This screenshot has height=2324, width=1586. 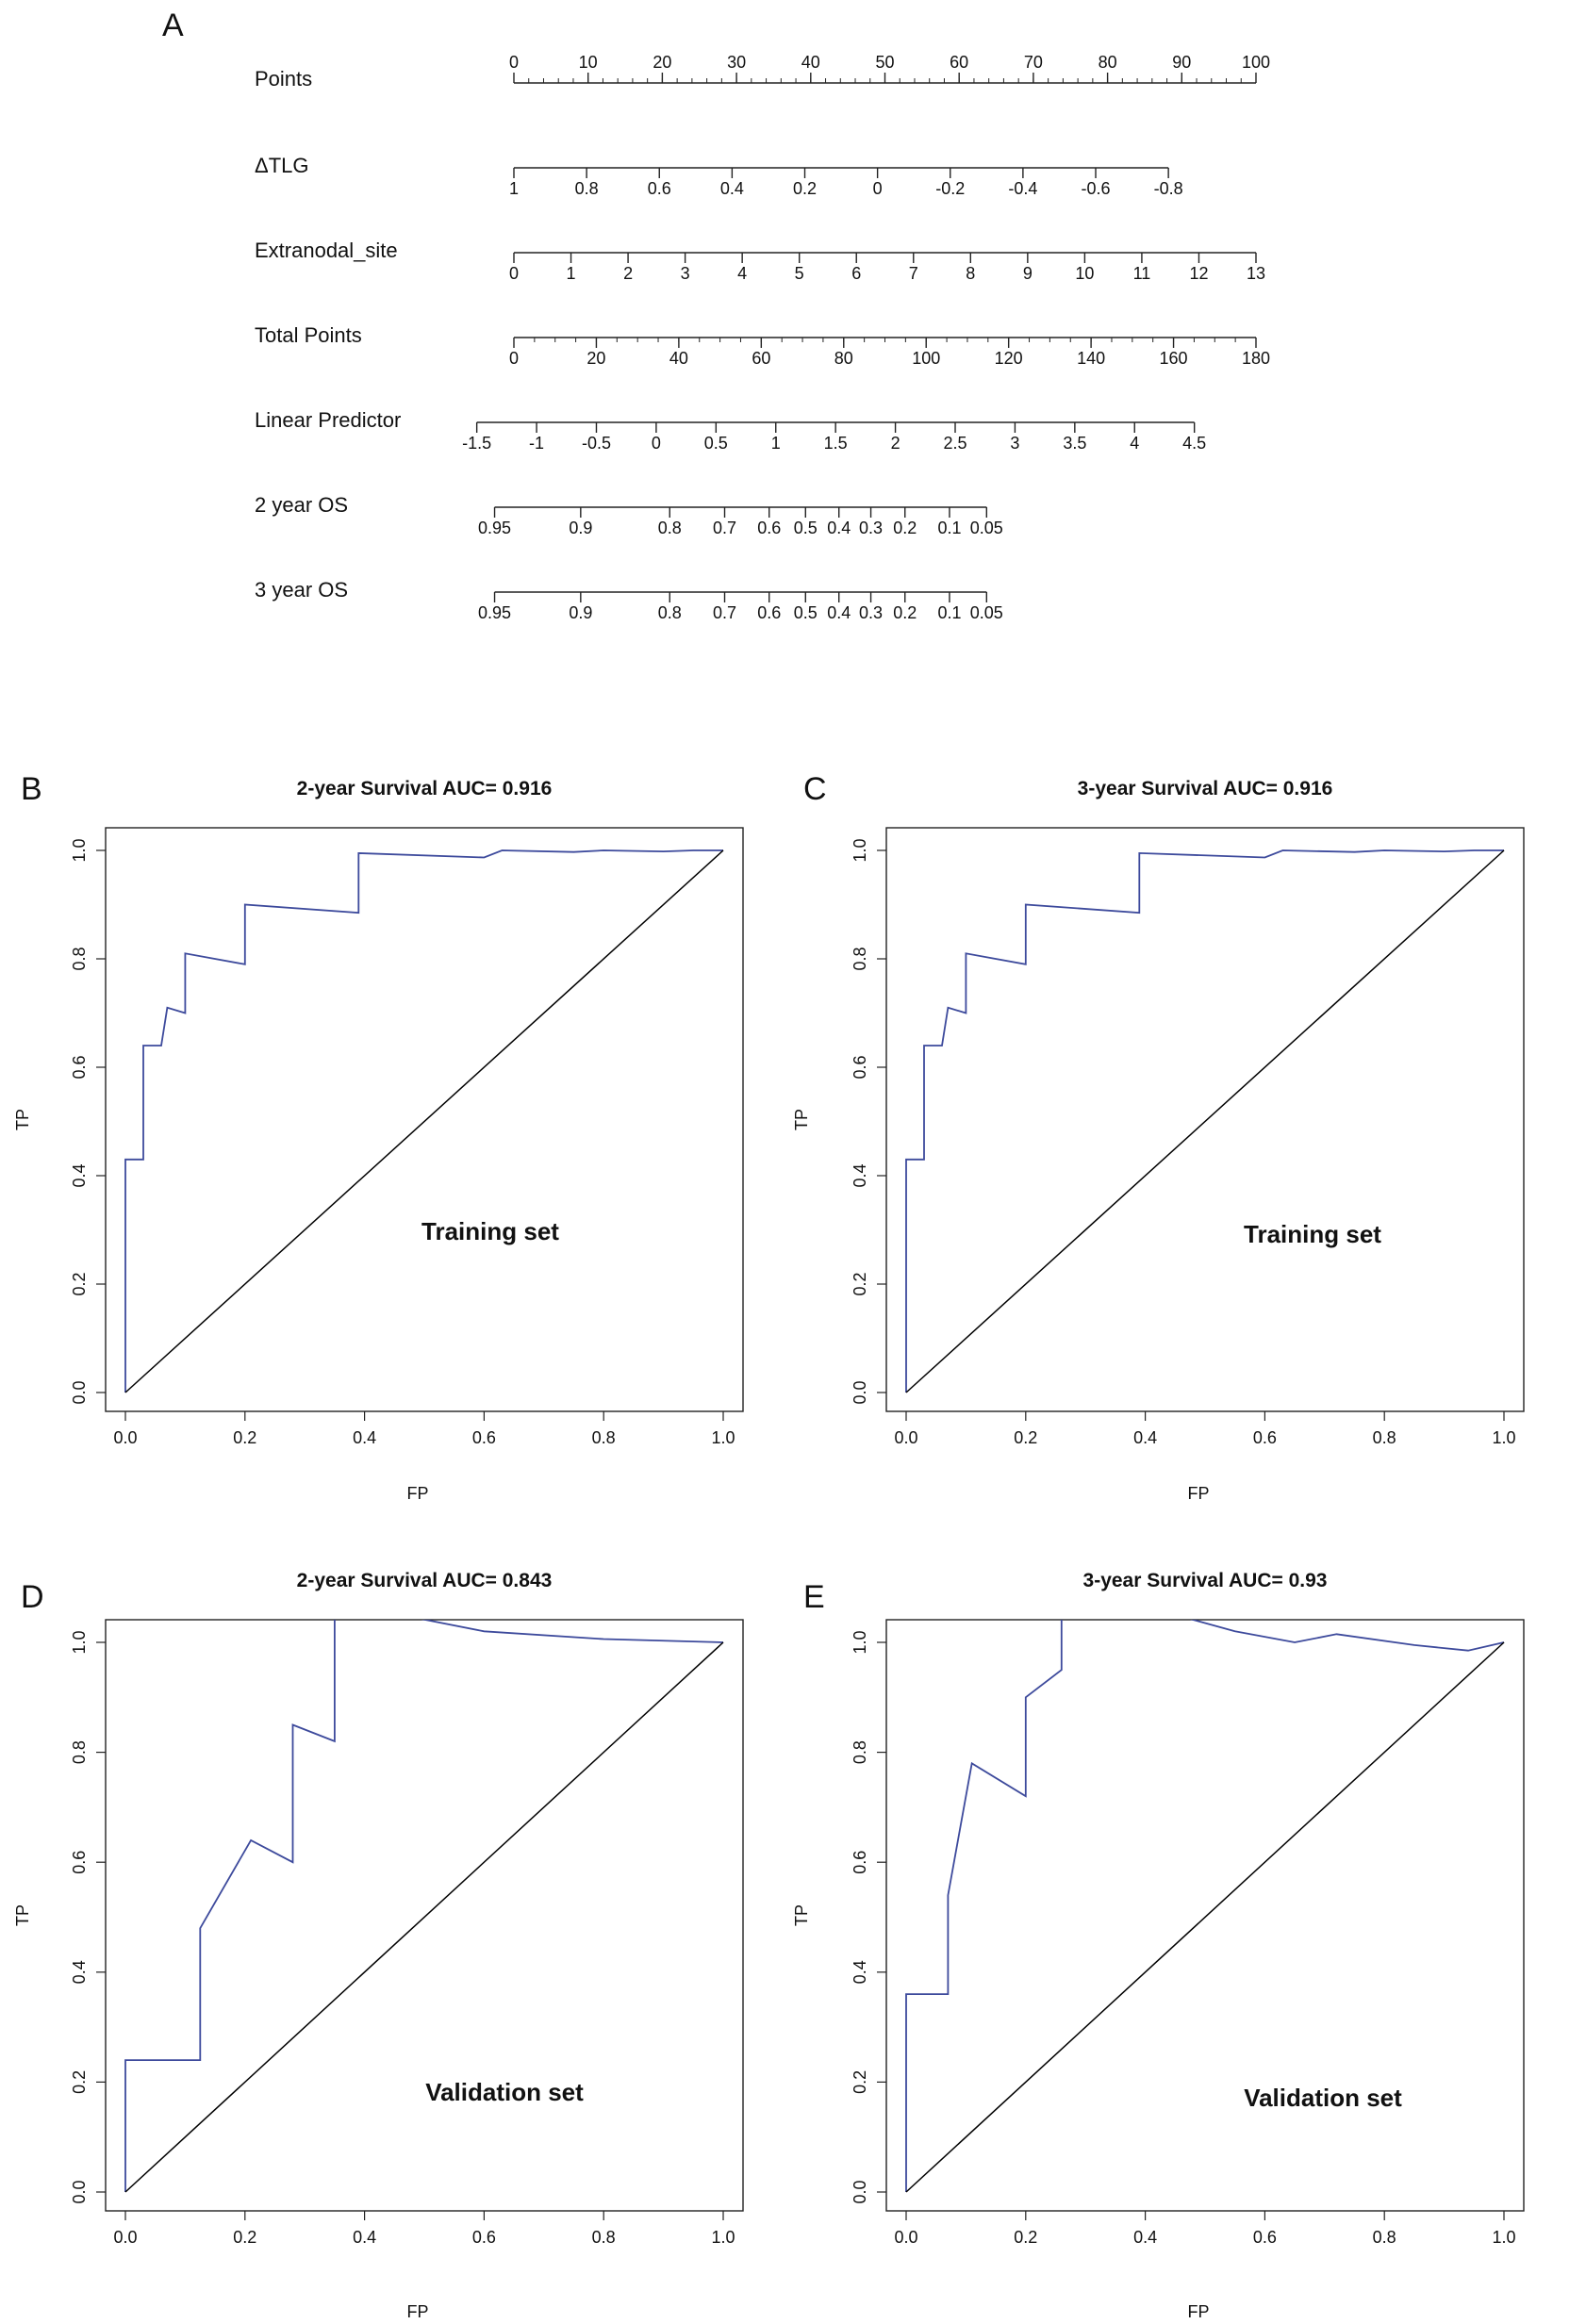 I want to click on nomogram-tick-label: 0.5, so click(x=806, y=528).